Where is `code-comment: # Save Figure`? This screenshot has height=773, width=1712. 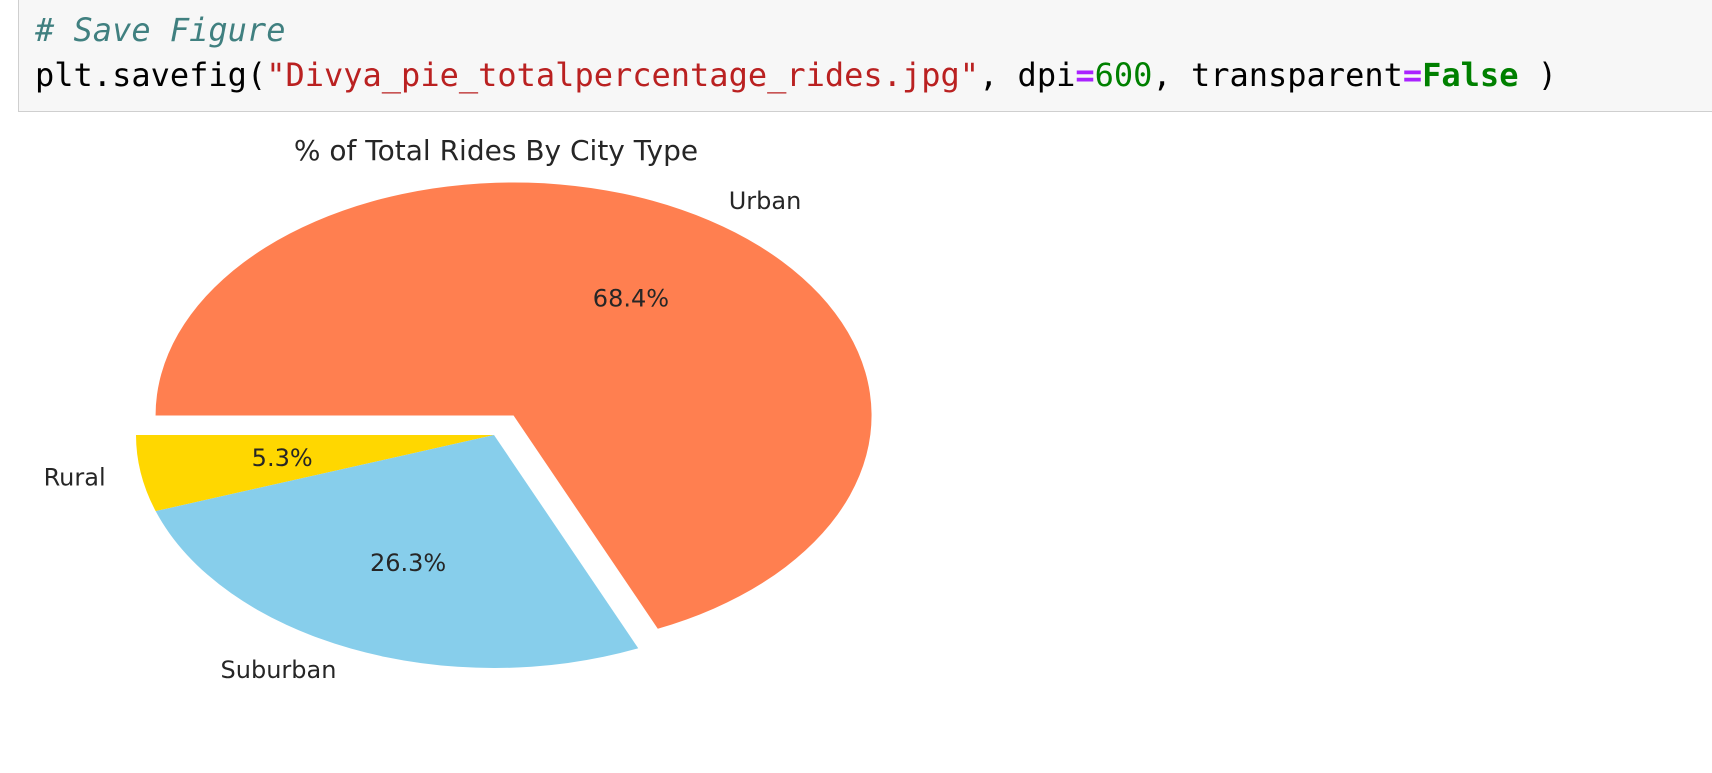 code-comment: # Save Figure is located at coordinates (160, 30).